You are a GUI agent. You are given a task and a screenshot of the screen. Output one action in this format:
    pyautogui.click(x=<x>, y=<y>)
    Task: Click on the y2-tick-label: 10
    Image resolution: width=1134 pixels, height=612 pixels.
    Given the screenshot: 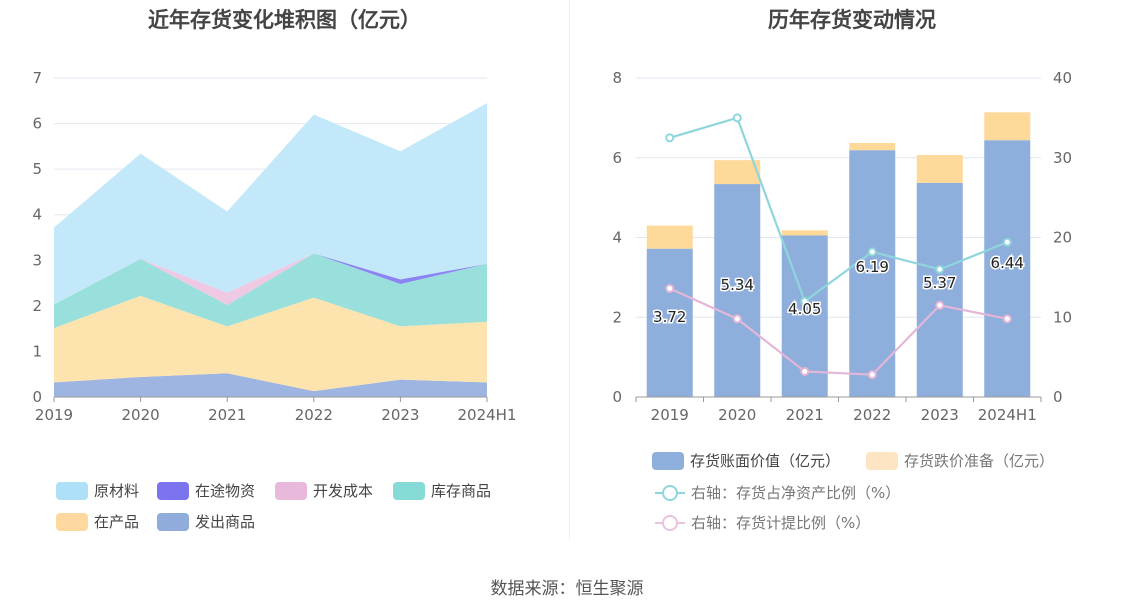 What is the action you would take?
    pyautogui.click(x=1062, y=317)
    